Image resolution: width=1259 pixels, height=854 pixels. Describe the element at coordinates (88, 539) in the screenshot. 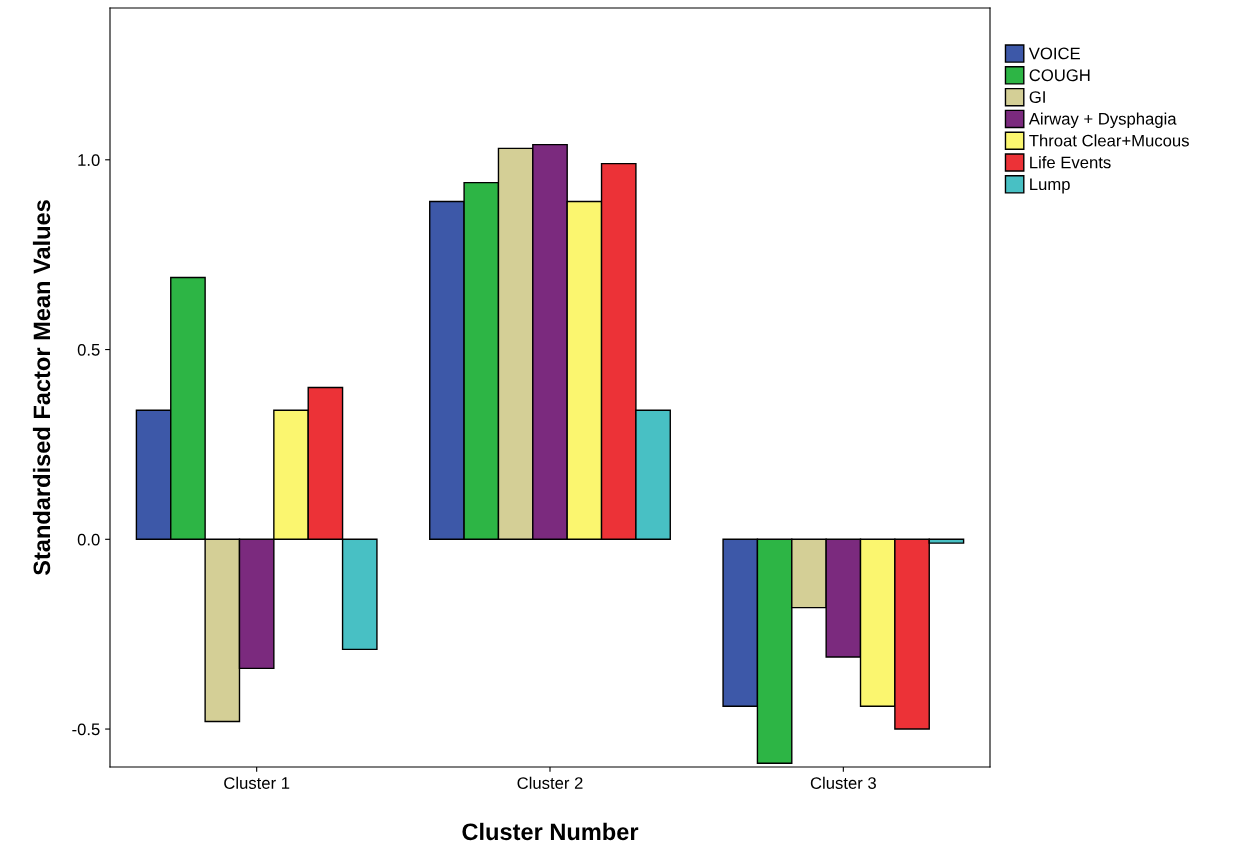

I see `y-tick-label: 0.0` at that location.